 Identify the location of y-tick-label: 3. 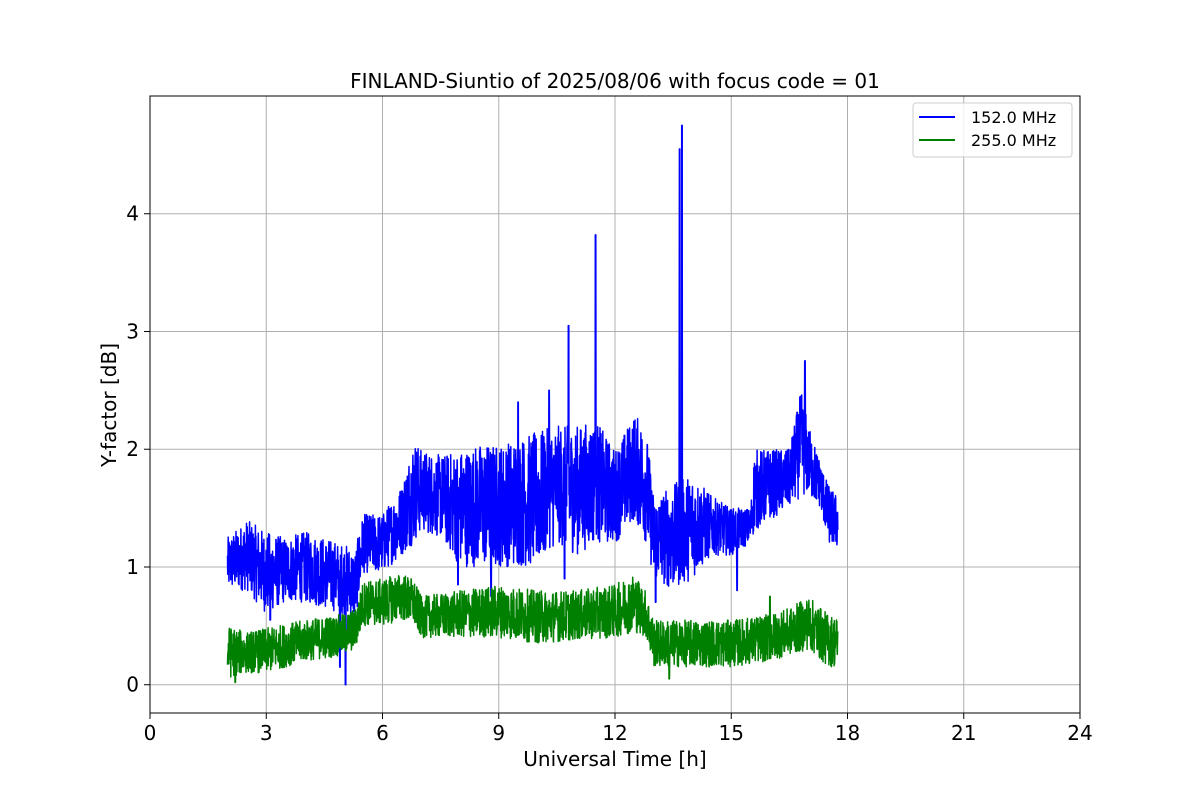
(132, 331).